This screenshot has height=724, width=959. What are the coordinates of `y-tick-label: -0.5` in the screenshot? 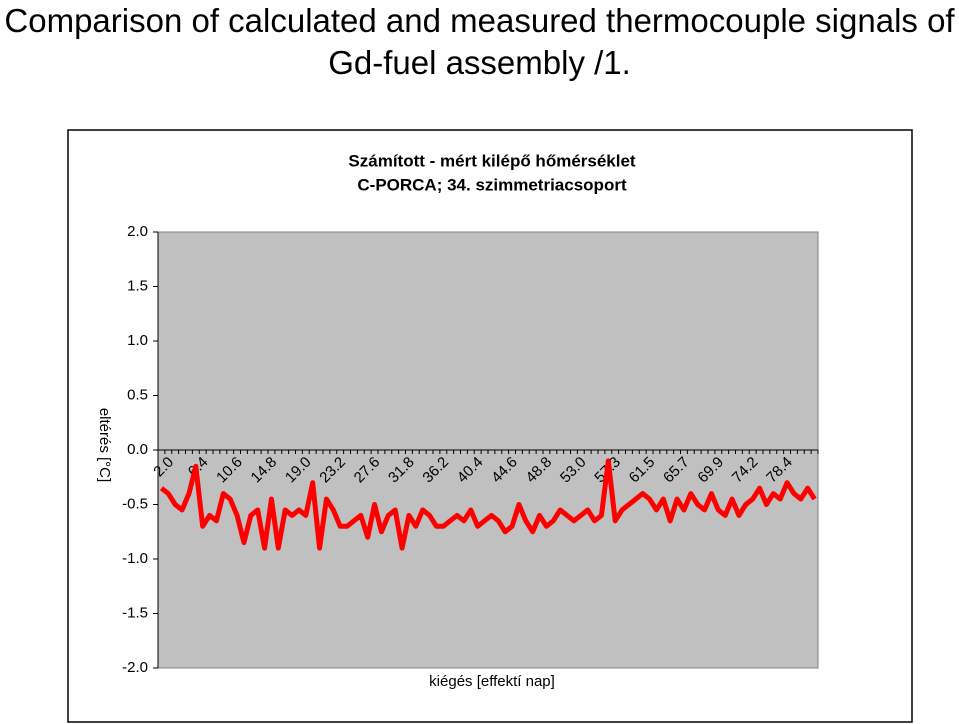 It's located at (135, 503).